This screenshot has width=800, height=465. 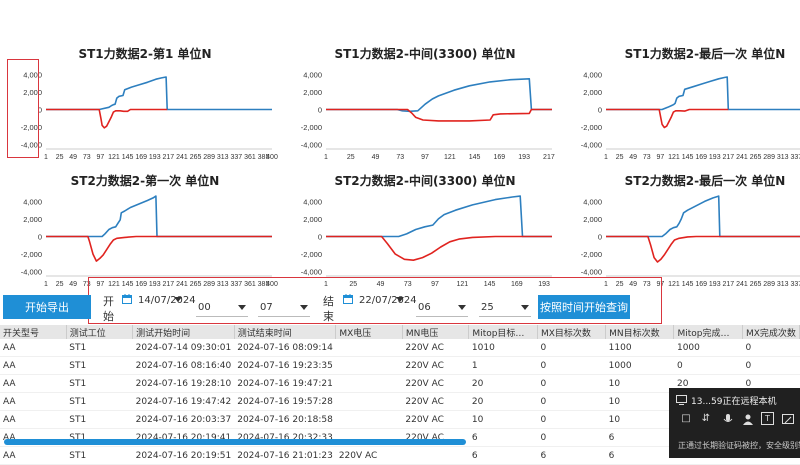 I want to click on column-header: 测试工位, so click(x=100, y=332).